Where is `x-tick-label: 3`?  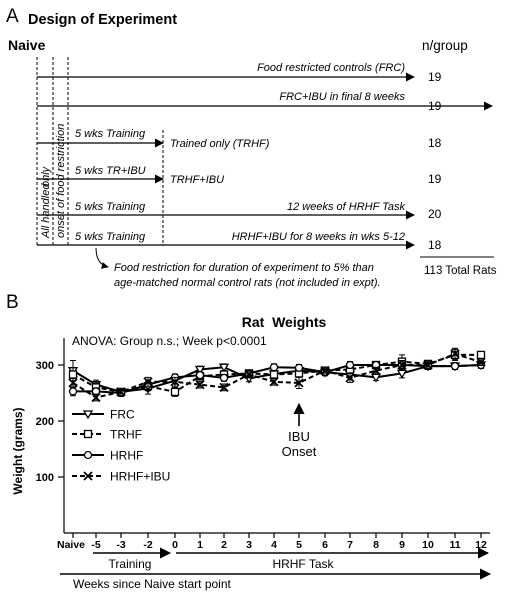 x-tick-label: 3 is located at coordinates (249, 545).